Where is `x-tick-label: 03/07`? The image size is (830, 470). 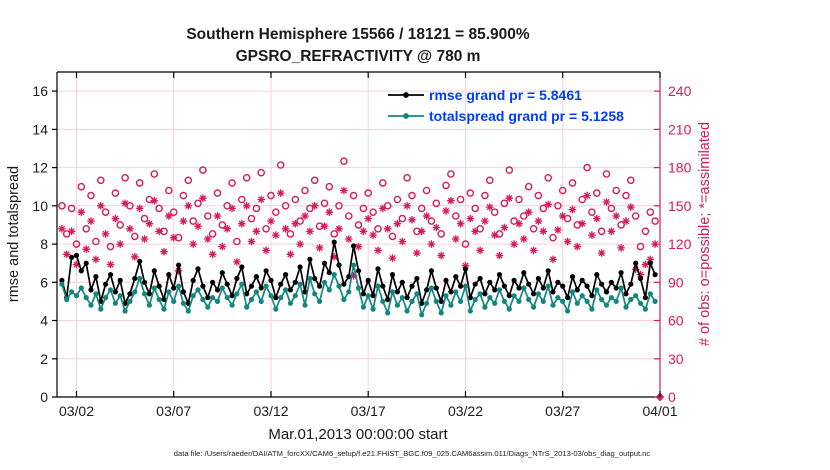 x-tick-label: 03/07 is located at coordinates (173, 411).